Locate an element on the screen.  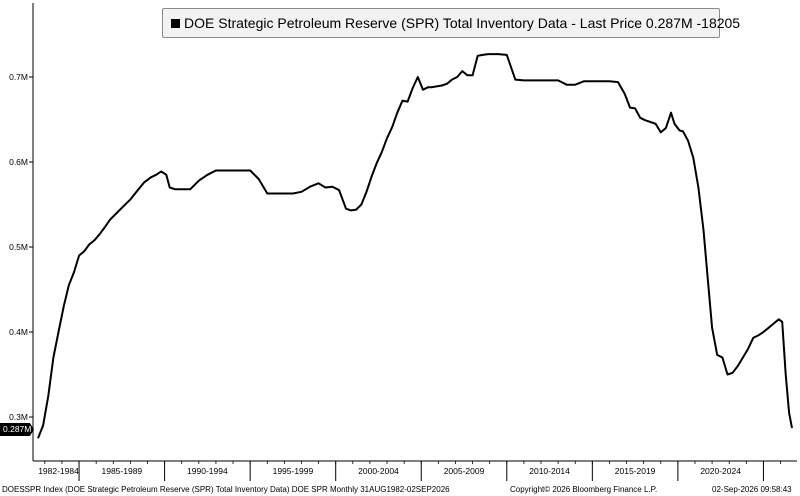
footer-copyright: Copyright© 2026 Bloomberg Finance L.P. is located at coordinates (584, 489).